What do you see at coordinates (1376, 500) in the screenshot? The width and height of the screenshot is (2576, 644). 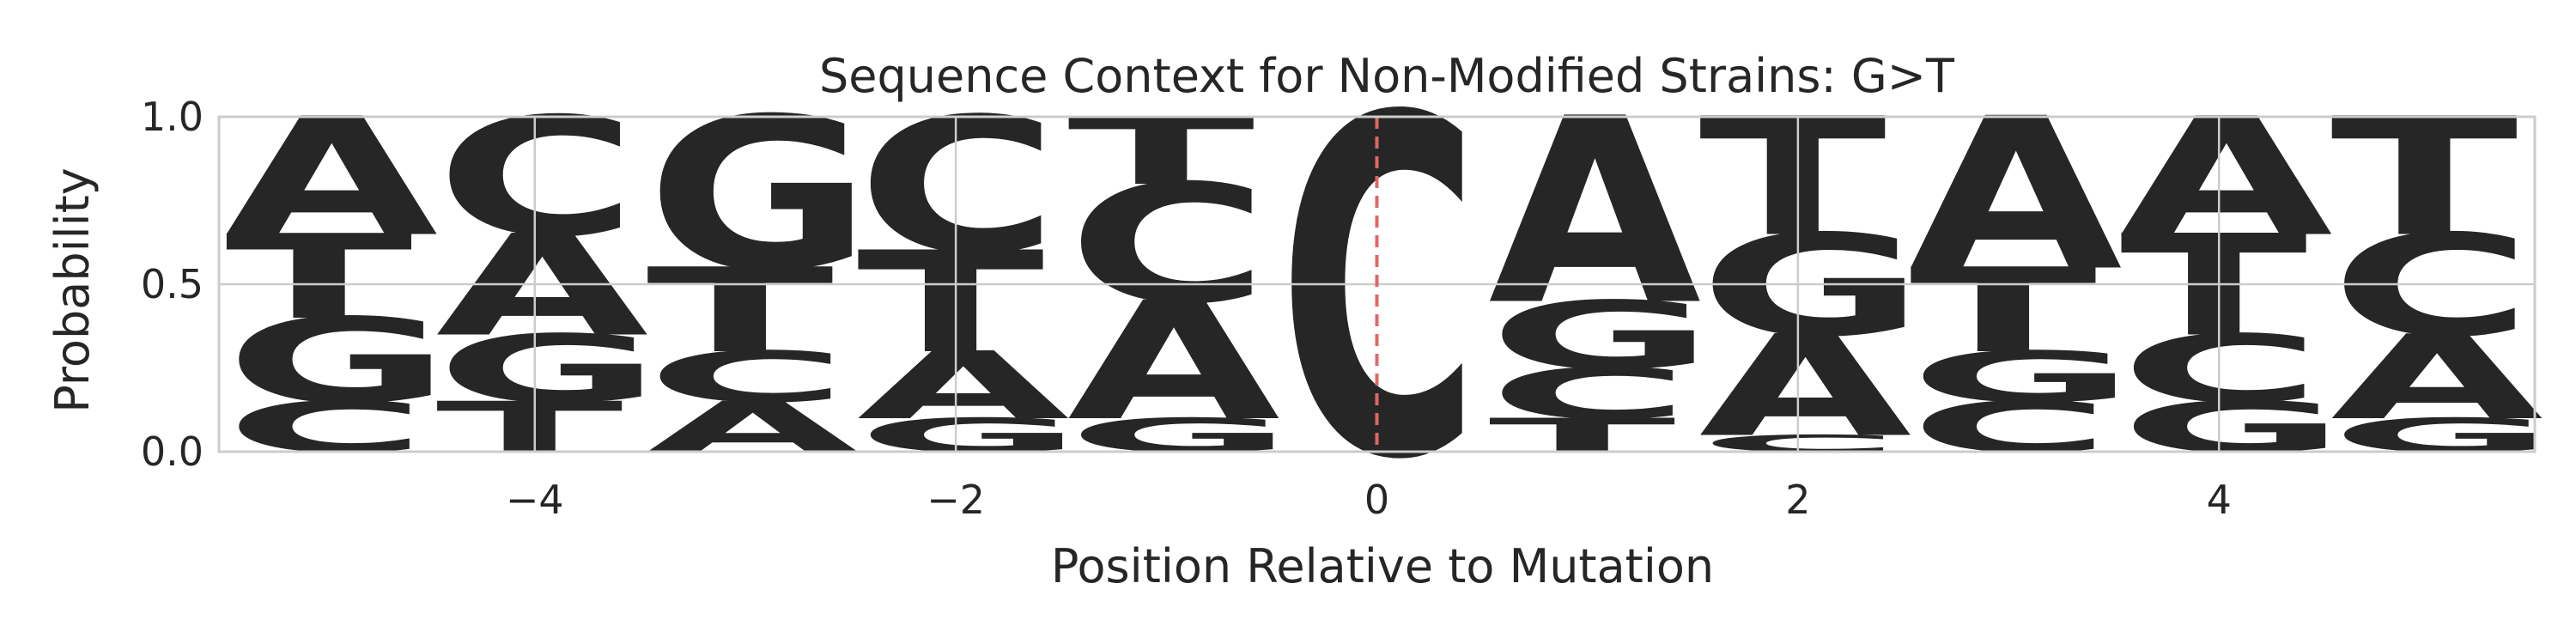 I see `x-tick-label: 0` at bounding box center [1376, 500].